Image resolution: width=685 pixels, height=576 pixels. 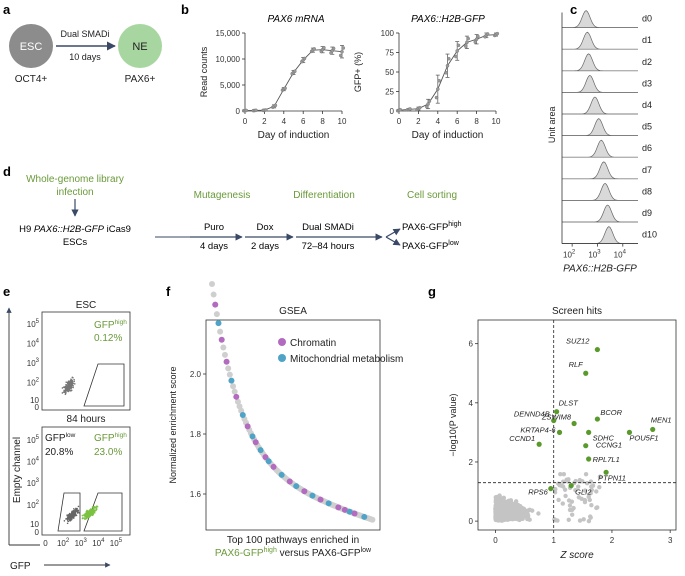 What do you see at coordinates (270, 550) in the screenshot?
I see `x-title-part: high` at bounding box center [270, 550].